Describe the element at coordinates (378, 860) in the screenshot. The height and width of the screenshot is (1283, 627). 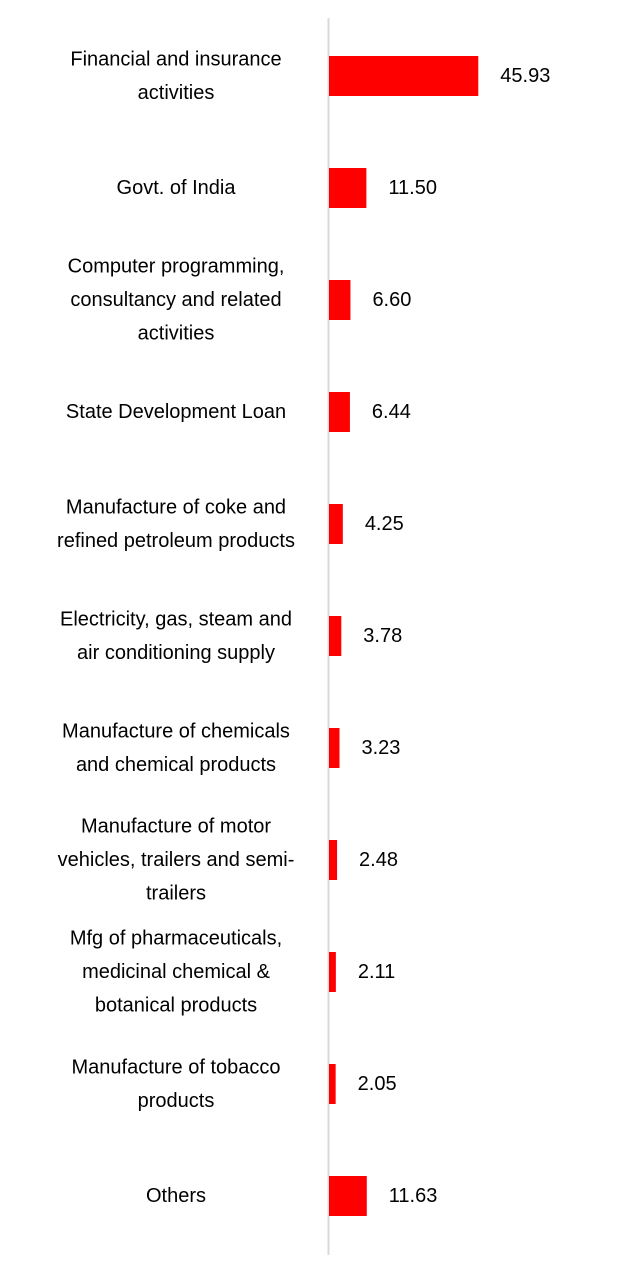
I see `value-label-7: 2.48` at that location.